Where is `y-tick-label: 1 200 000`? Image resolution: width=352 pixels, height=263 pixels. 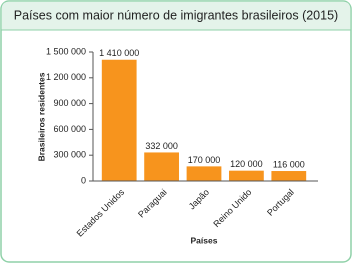 y-tick-label: 1 200 000 is located at coordinates (66, 77).